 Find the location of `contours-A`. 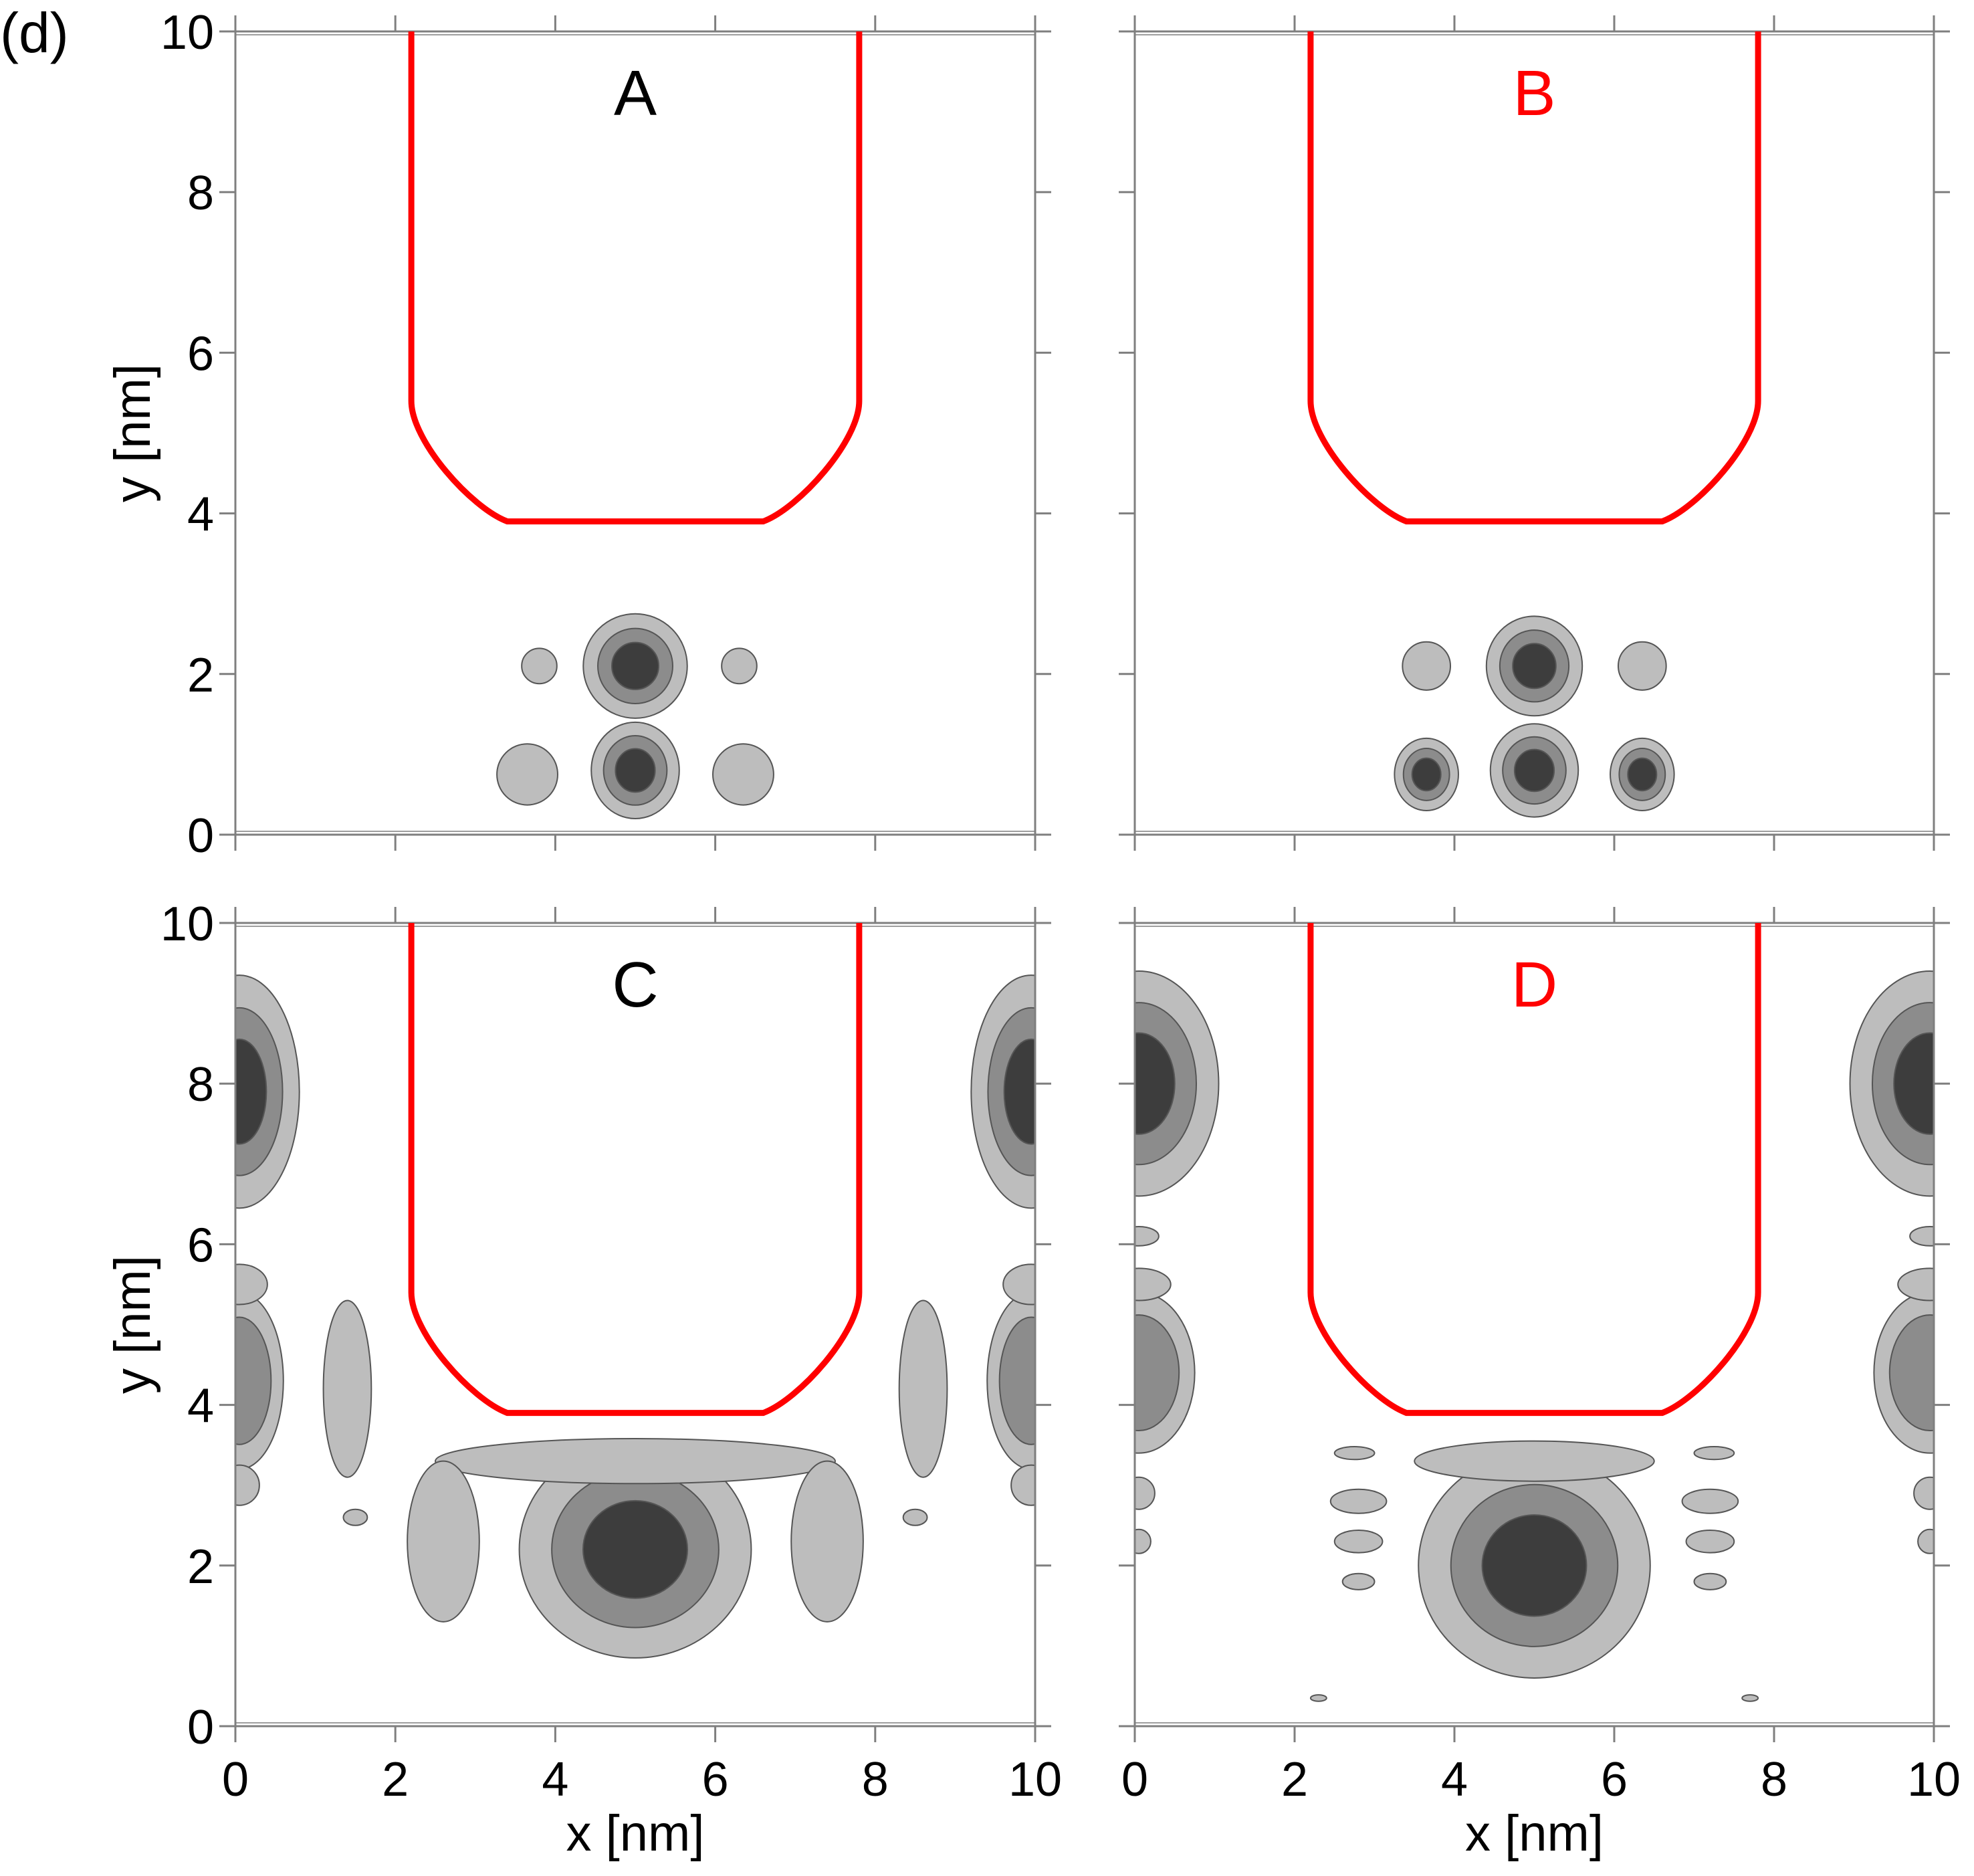

contours-A is located at coordinates (635, 716).